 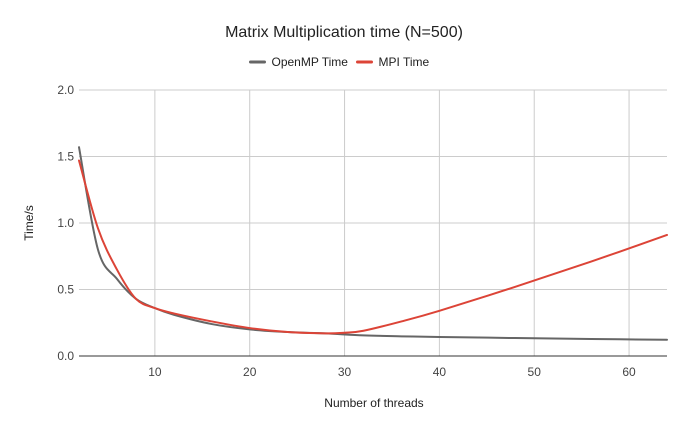 I want to click on x-tick-label: 20, so click(x=250, y=372).